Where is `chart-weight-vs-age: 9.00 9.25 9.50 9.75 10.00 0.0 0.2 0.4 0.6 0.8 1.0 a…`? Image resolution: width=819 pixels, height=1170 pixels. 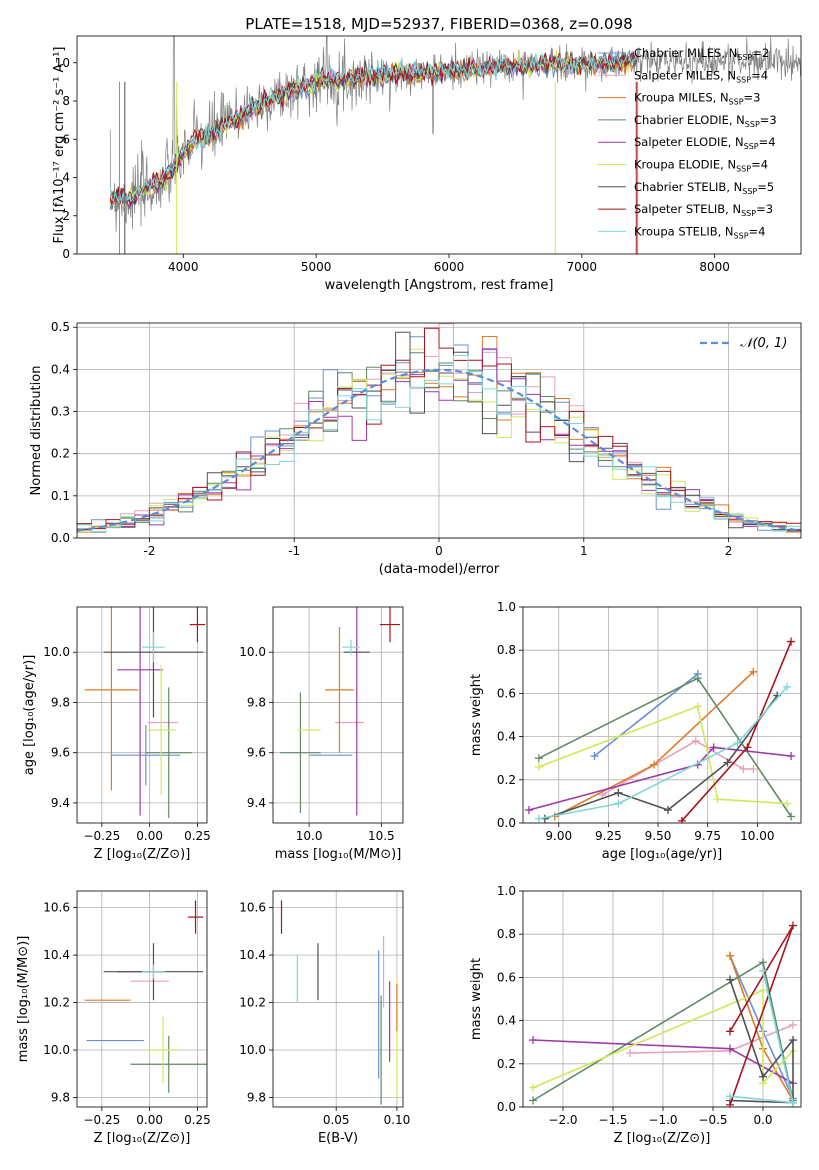
chart-weight-vs-age: 9.00 9.25 9.50 9.75 10.00 0.0 0.2 0.4 0.6 0.8 1.0 a… is located at coordinates (635, 731).